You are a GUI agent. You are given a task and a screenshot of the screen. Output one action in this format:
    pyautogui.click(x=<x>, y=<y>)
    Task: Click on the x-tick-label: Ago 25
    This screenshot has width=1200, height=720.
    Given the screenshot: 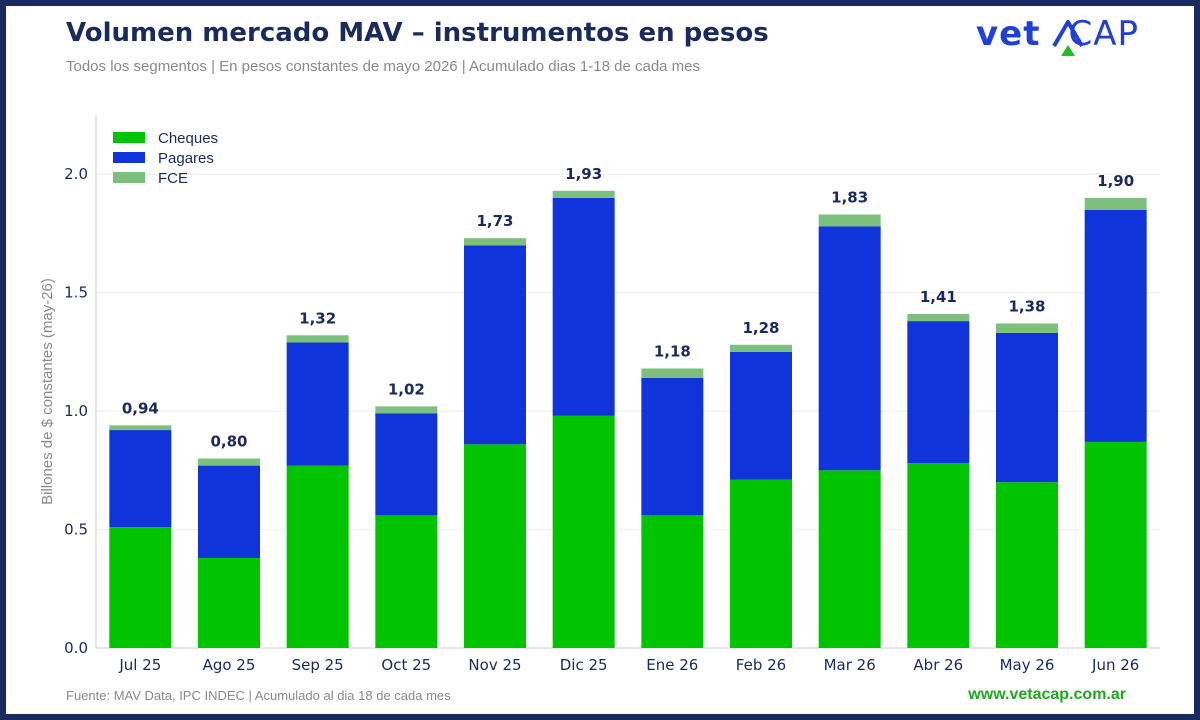 What is the action you would take?
    pyautogui.click(x=229, y=665)
    